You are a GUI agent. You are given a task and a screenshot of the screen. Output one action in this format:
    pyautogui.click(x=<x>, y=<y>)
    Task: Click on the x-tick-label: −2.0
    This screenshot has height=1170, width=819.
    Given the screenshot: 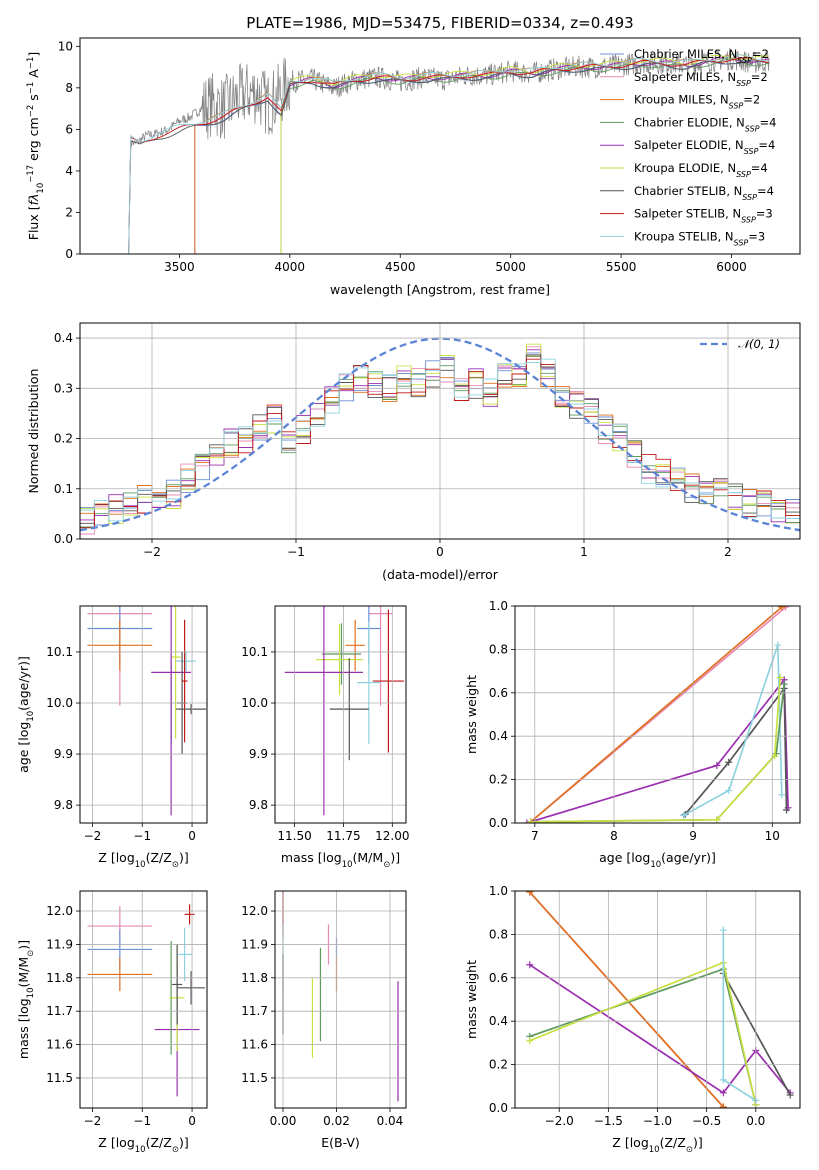 What is the action you would take?
    pyautogui.click(x=559, y=1121)
    